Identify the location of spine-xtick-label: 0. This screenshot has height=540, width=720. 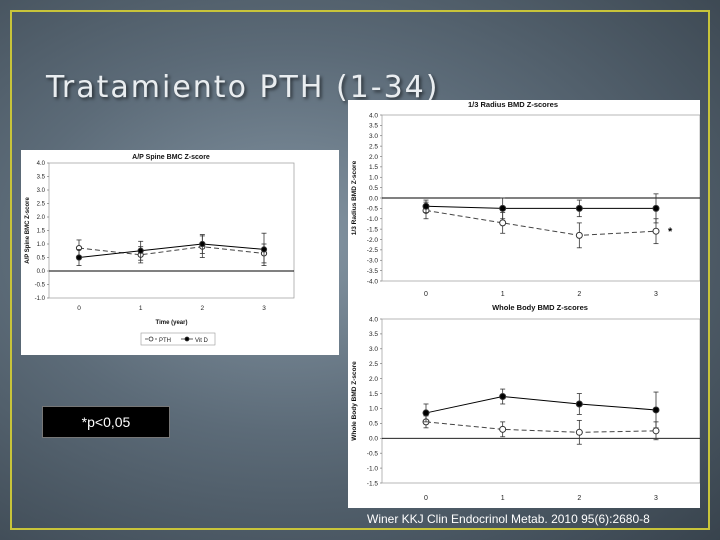
(79, 308).